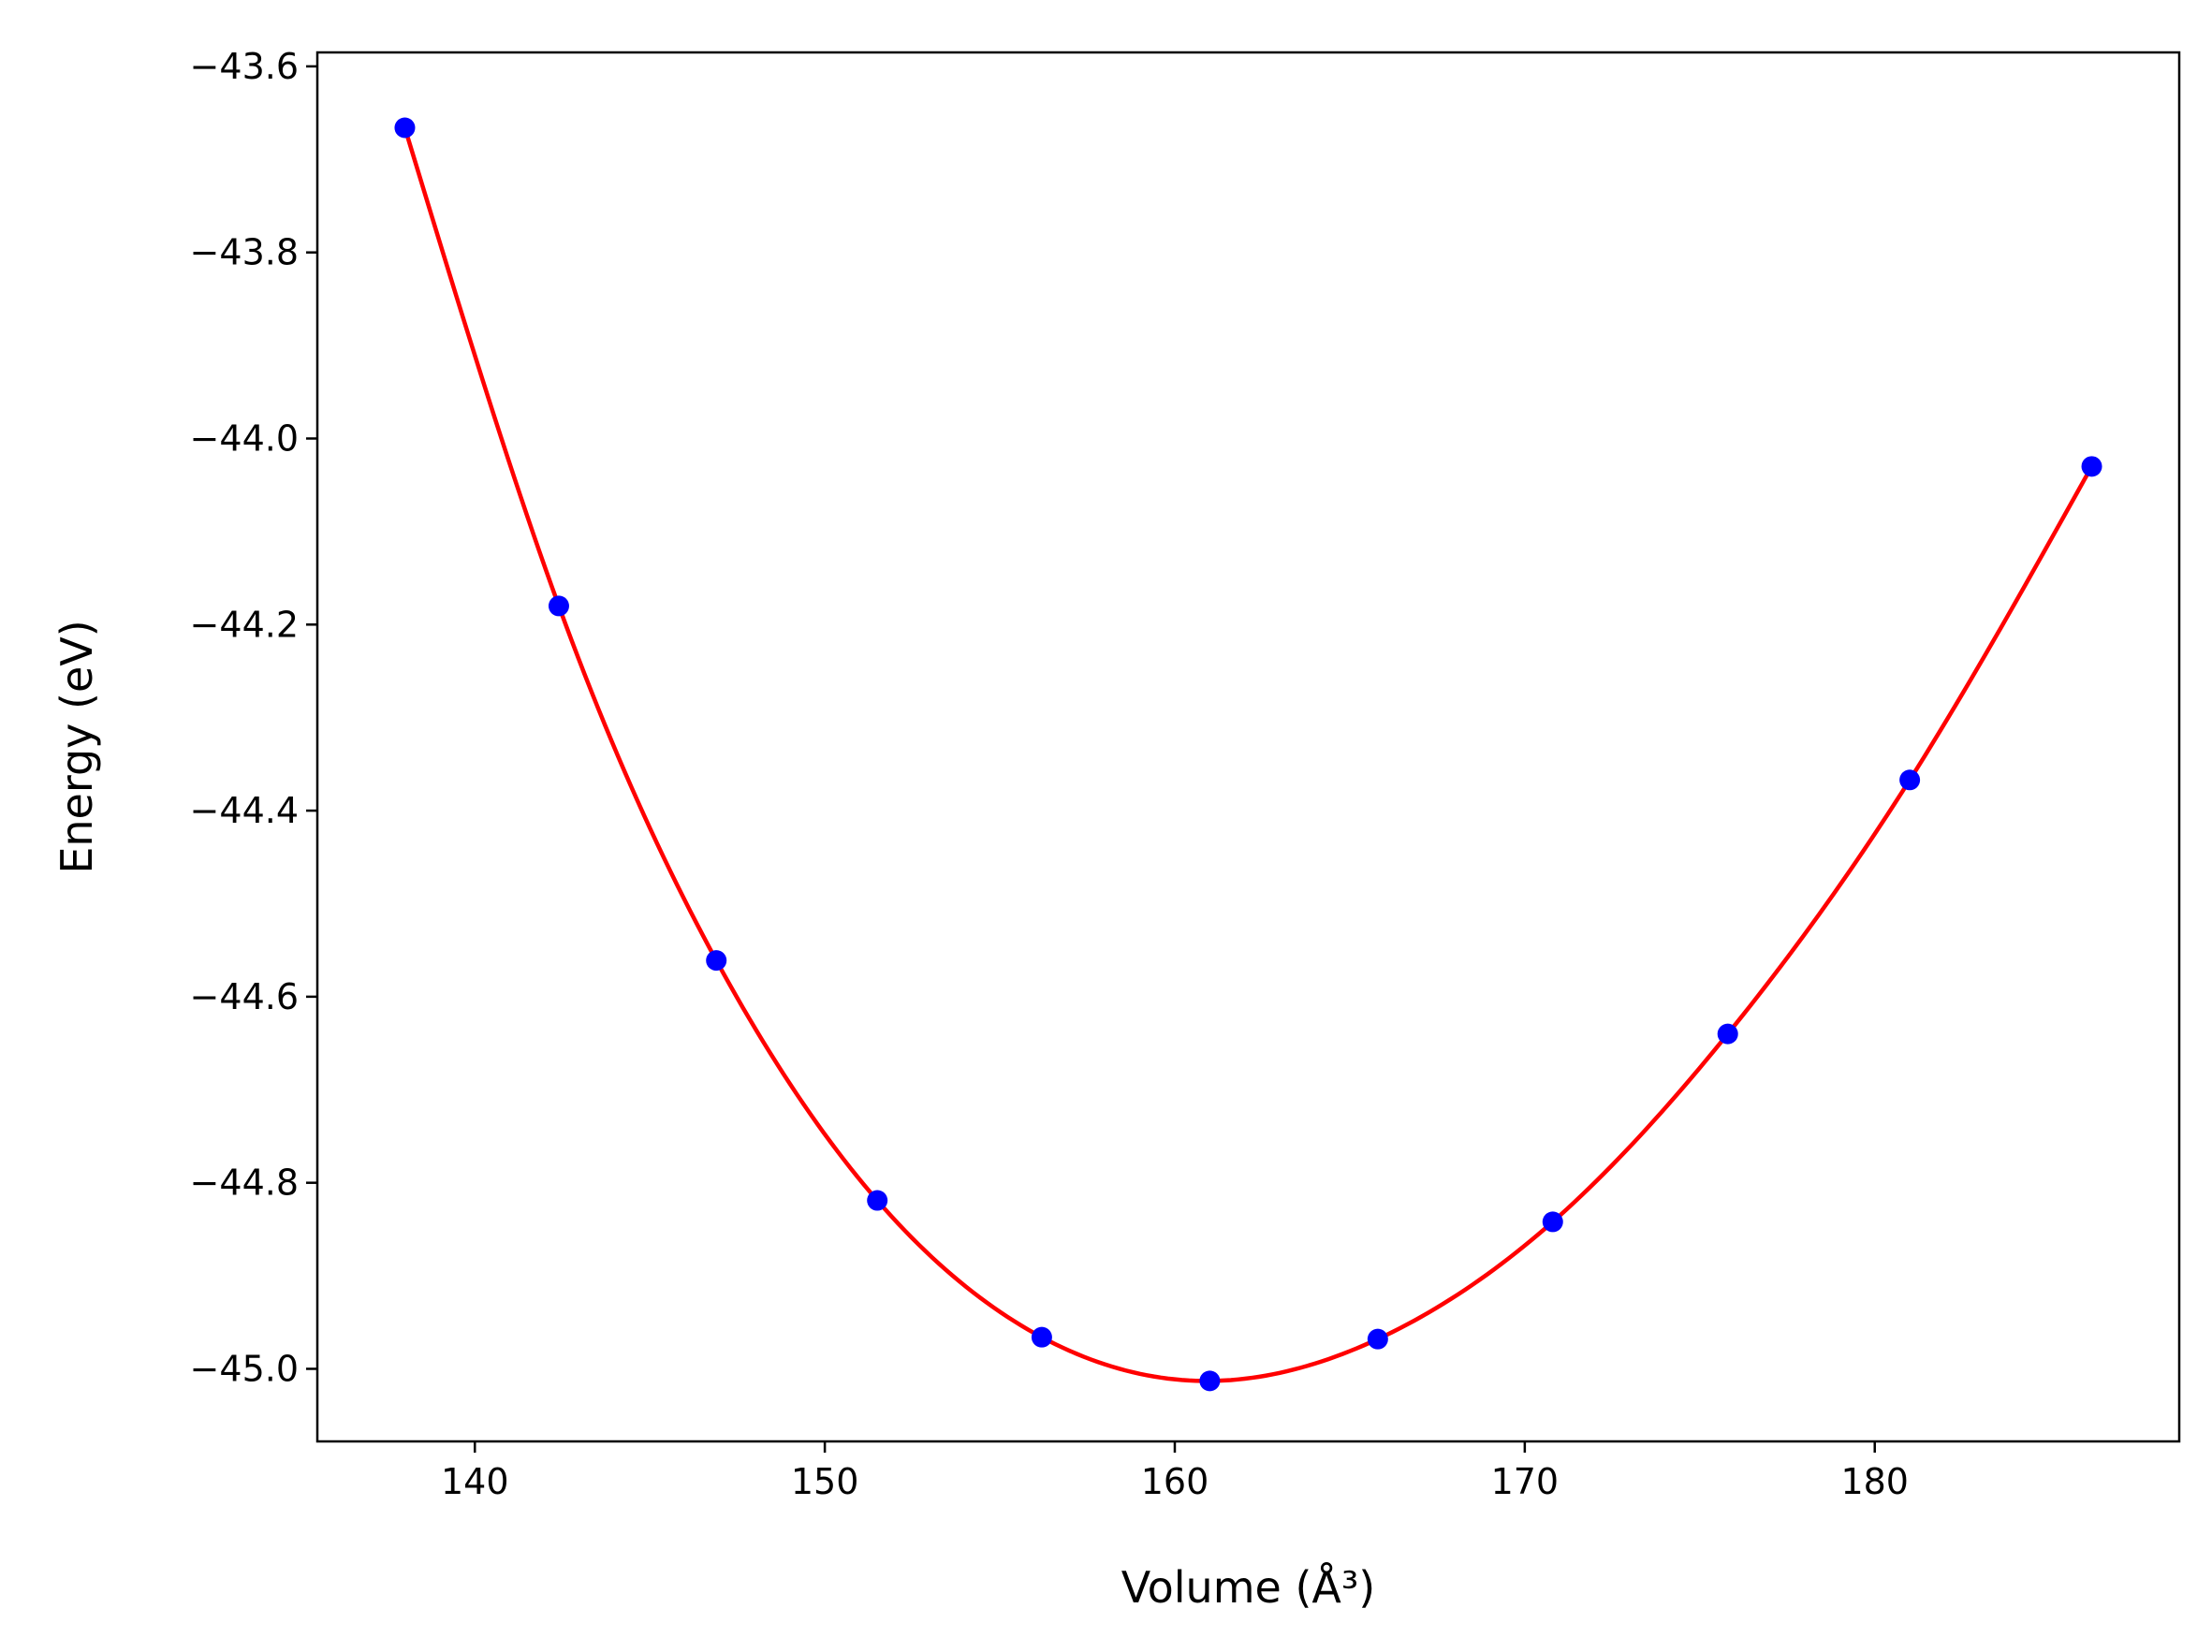  I want to click on x-axis-ticks: 140 150 160 170 180, so click(1175, 1472).